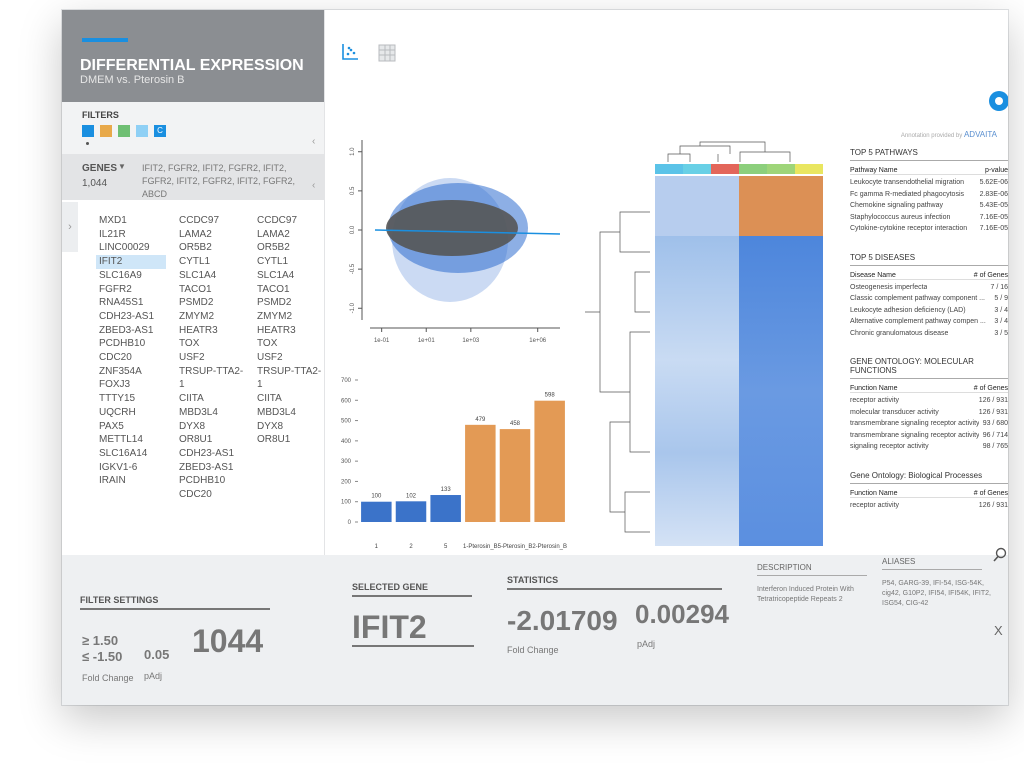 Image resolution: width=1024 pixels, height=774 pixels. Describe the element at coordinates (998, 630) in the screenshot. I see `close-button: X` at that location.